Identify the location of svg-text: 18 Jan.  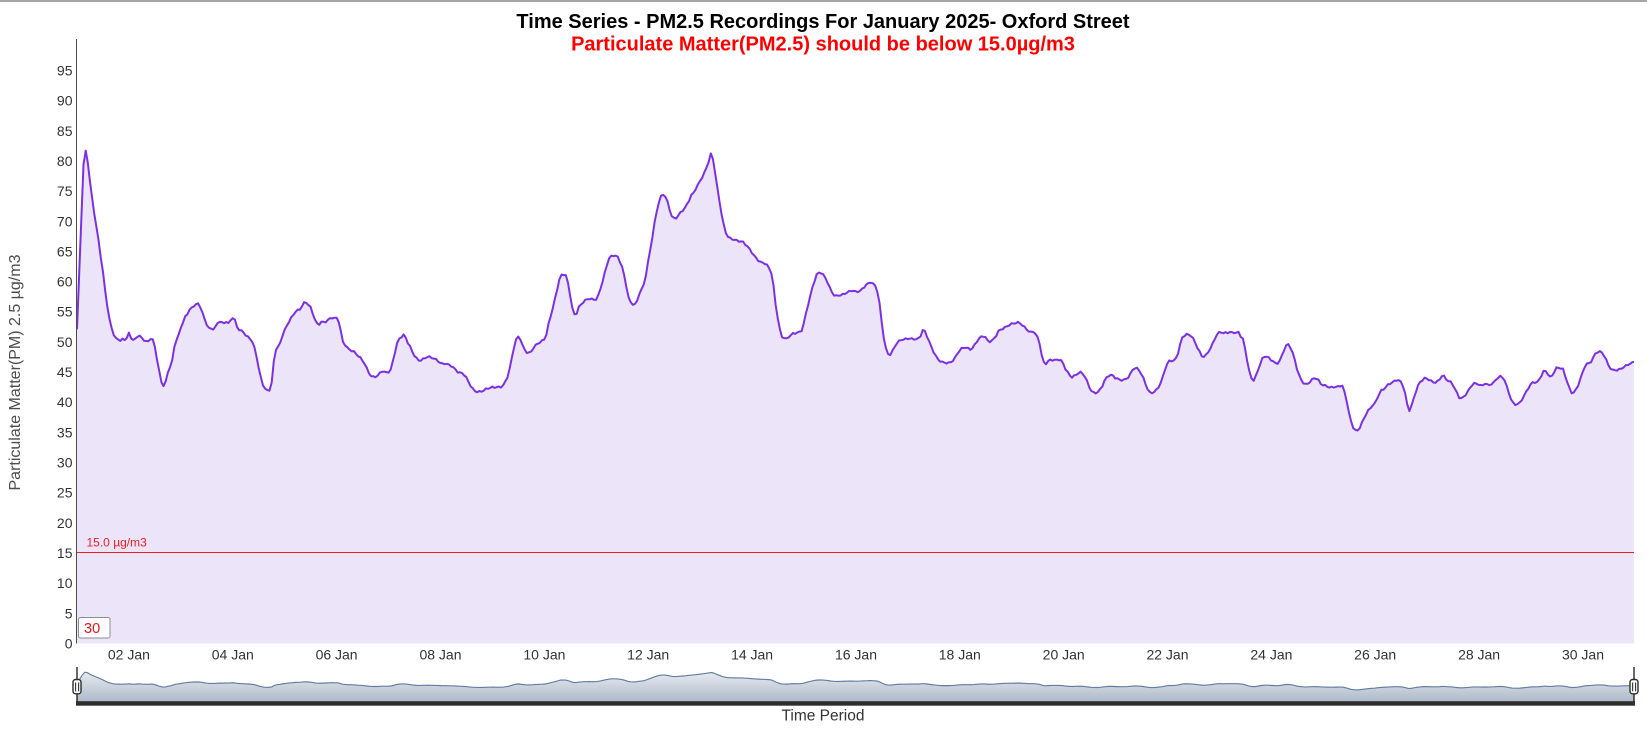
(960, 655).